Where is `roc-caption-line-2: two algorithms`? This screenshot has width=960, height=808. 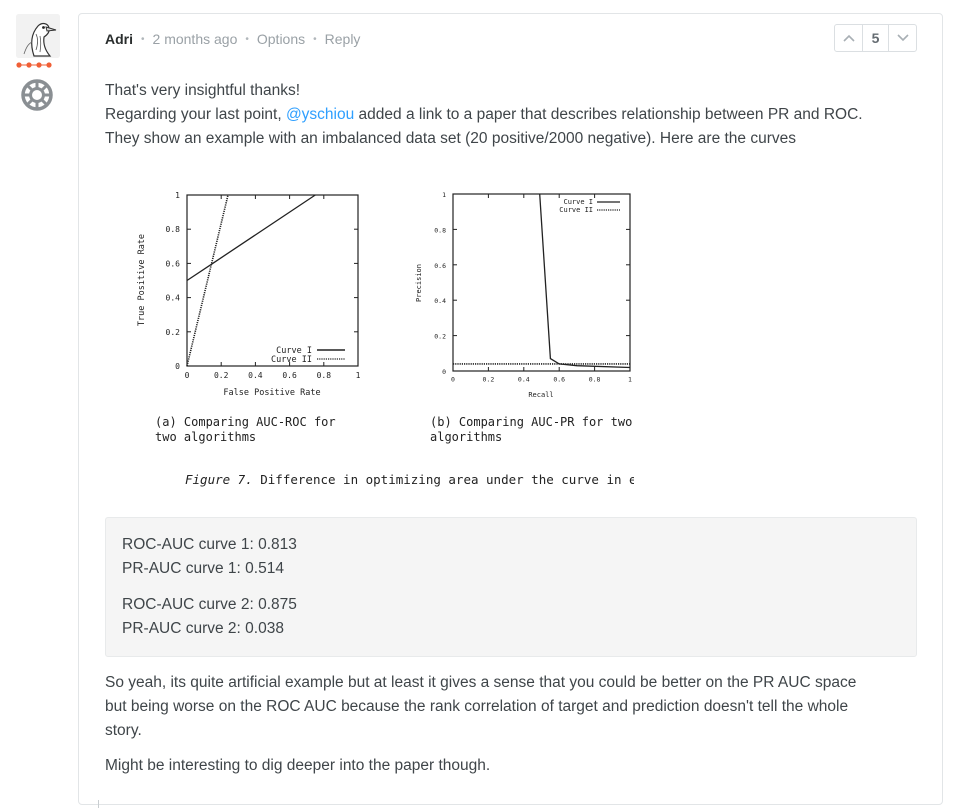 roc-caption-line-2: two algorithms is located at coordinates (205, 437).